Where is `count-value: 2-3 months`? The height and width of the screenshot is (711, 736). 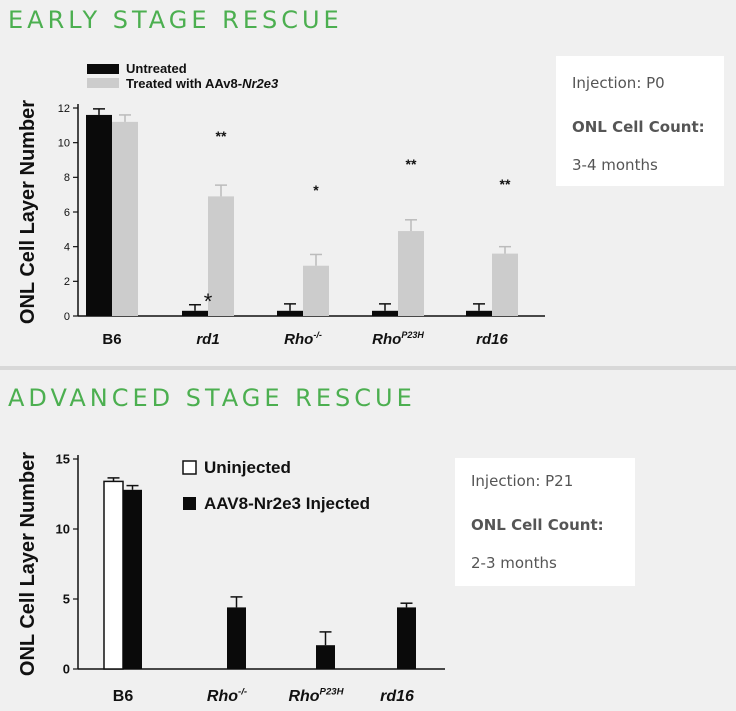
count-value: 2-3 months is located at coordinates (514, 563).